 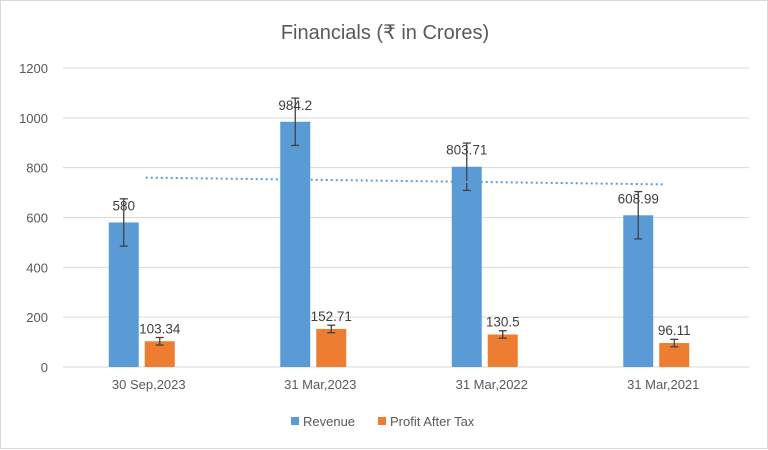 What do you see at coordinates (674, 330) in the screenshot?
I see `data-label: 96.11` at bounding box center [674, 330].